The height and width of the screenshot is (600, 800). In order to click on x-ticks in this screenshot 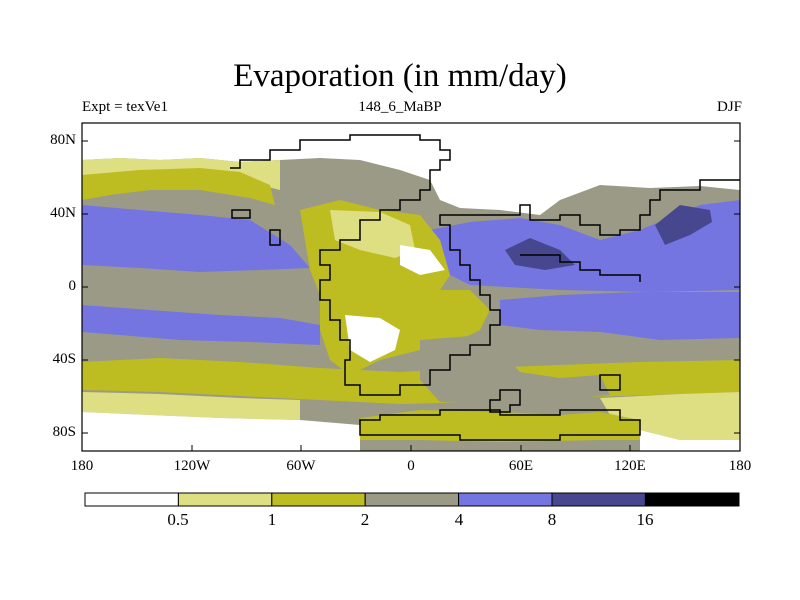, I will do `click(411, 448)`.